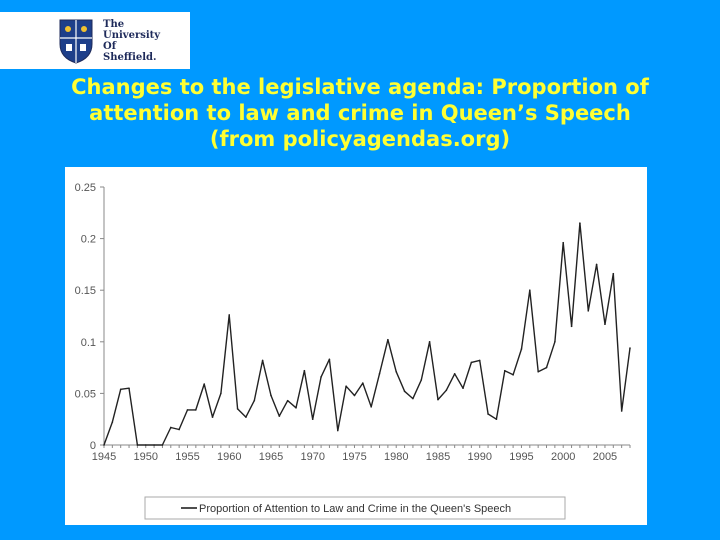 This screenshot has width=720, height=540. Describe the element at coordinates (438, 457) in the screenshot. I see `x-tick-label: 1985` at that location.